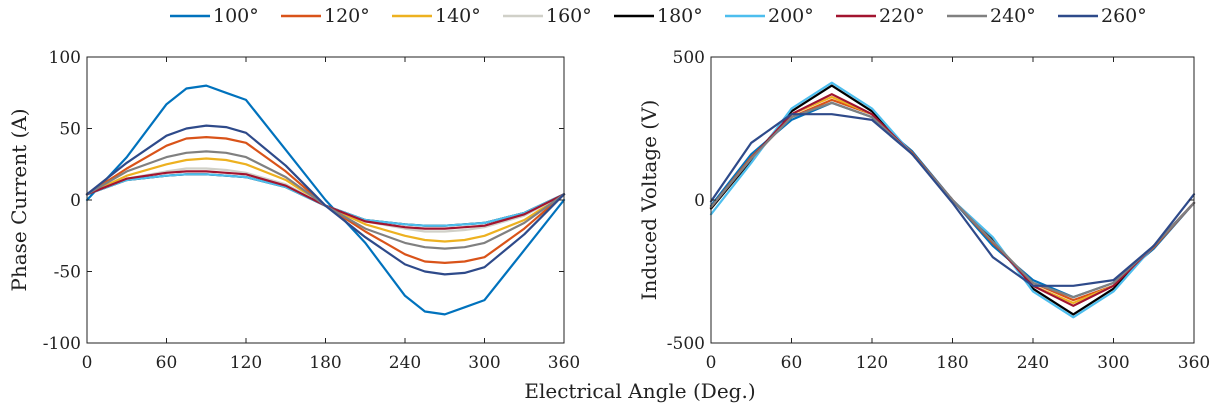 The image size is (1221, 407). What do you see at coordinates (65, 58) in the screenshot?
I see `y-tick-label: 100` at bounding box center [65, 58].